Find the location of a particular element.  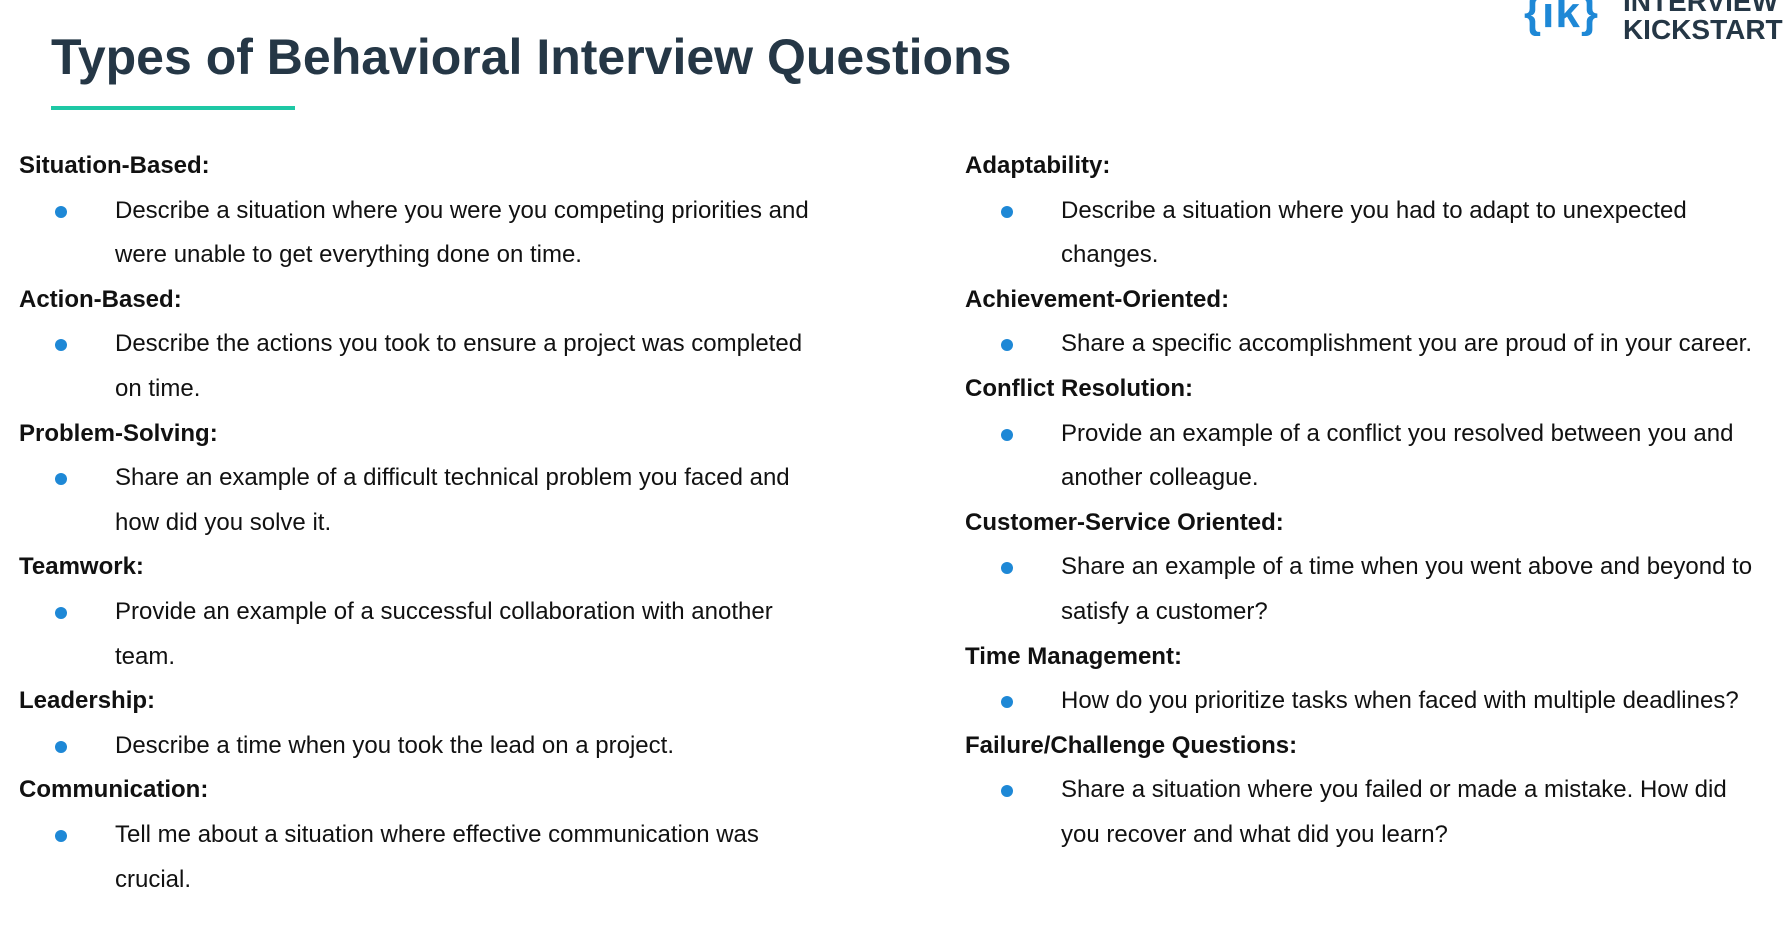

section-heading: Action-Based: is located at coordinates (100, 299).